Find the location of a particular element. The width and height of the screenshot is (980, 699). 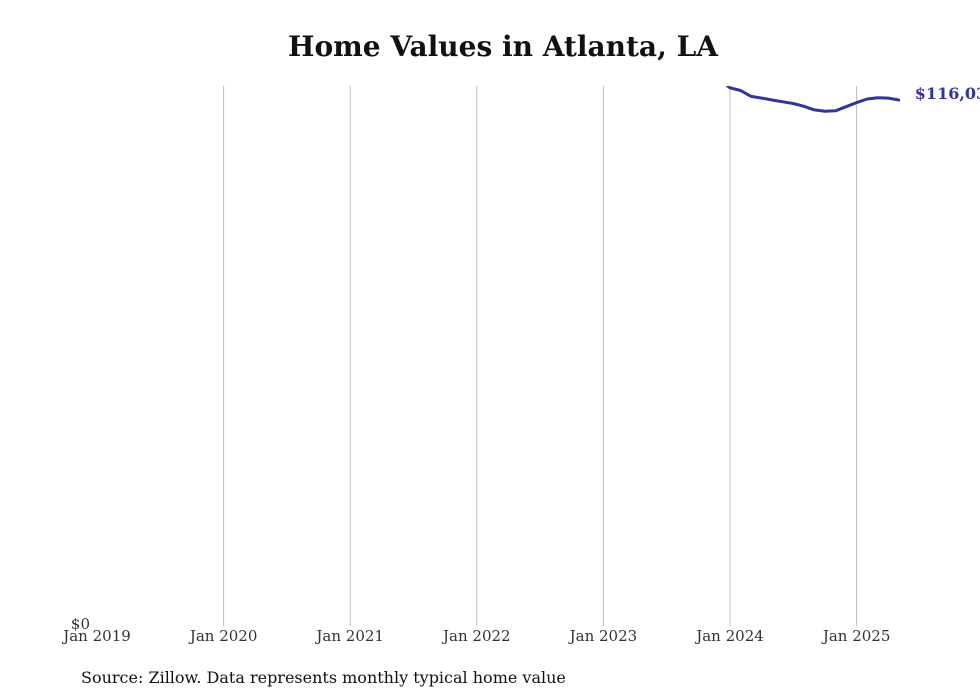

x-tick-label: Jan 2022 is located at coordinates (476, 636).